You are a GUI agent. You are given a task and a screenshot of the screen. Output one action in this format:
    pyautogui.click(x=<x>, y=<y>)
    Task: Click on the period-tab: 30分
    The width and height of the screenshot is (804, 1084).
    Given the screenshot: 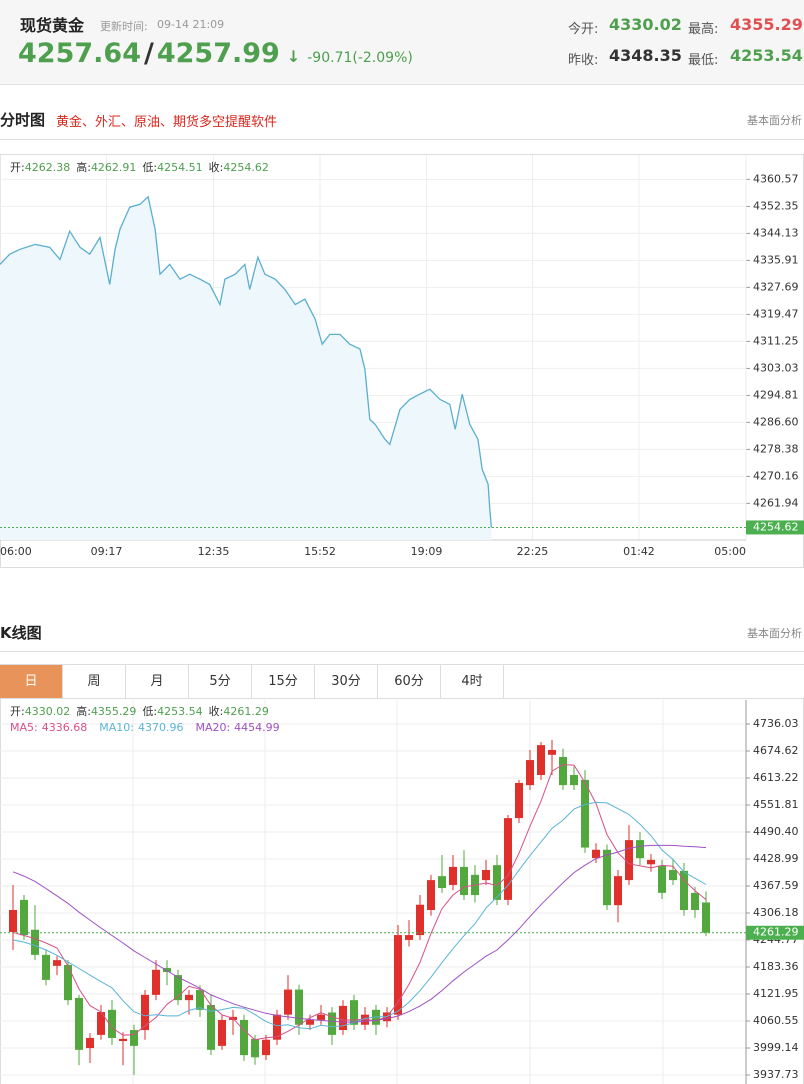 What is the action you would take?
    pyautogui.click(x=346, y=681)
    